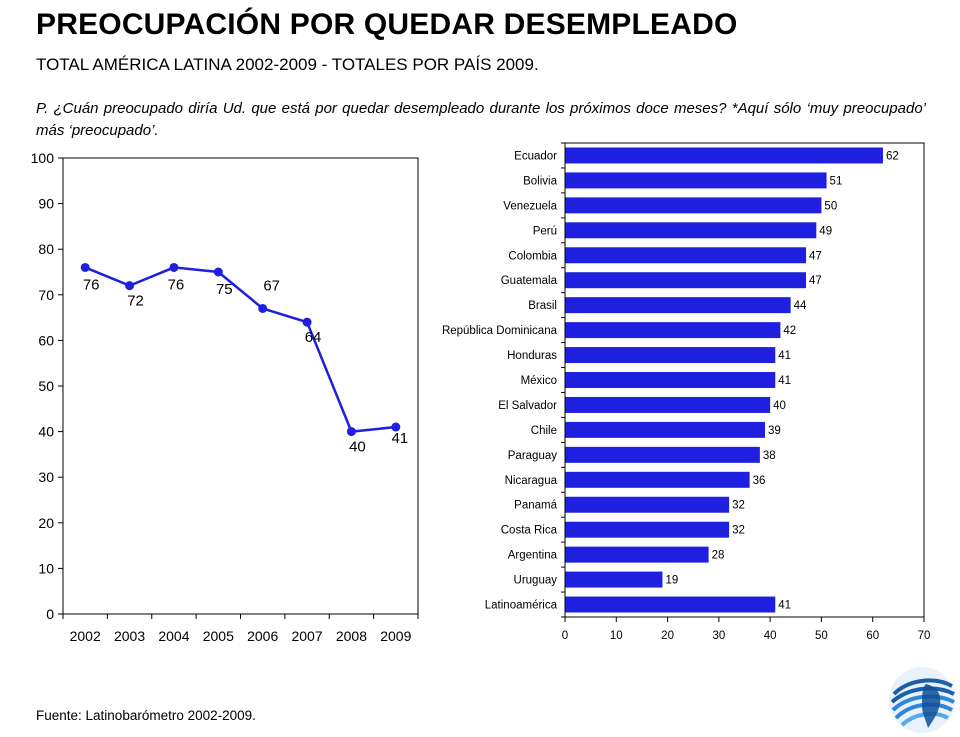  What do you see at coordinates (836, 181) in the screenshot?
I see `data-label: 51` at bounding box center [836, 181].